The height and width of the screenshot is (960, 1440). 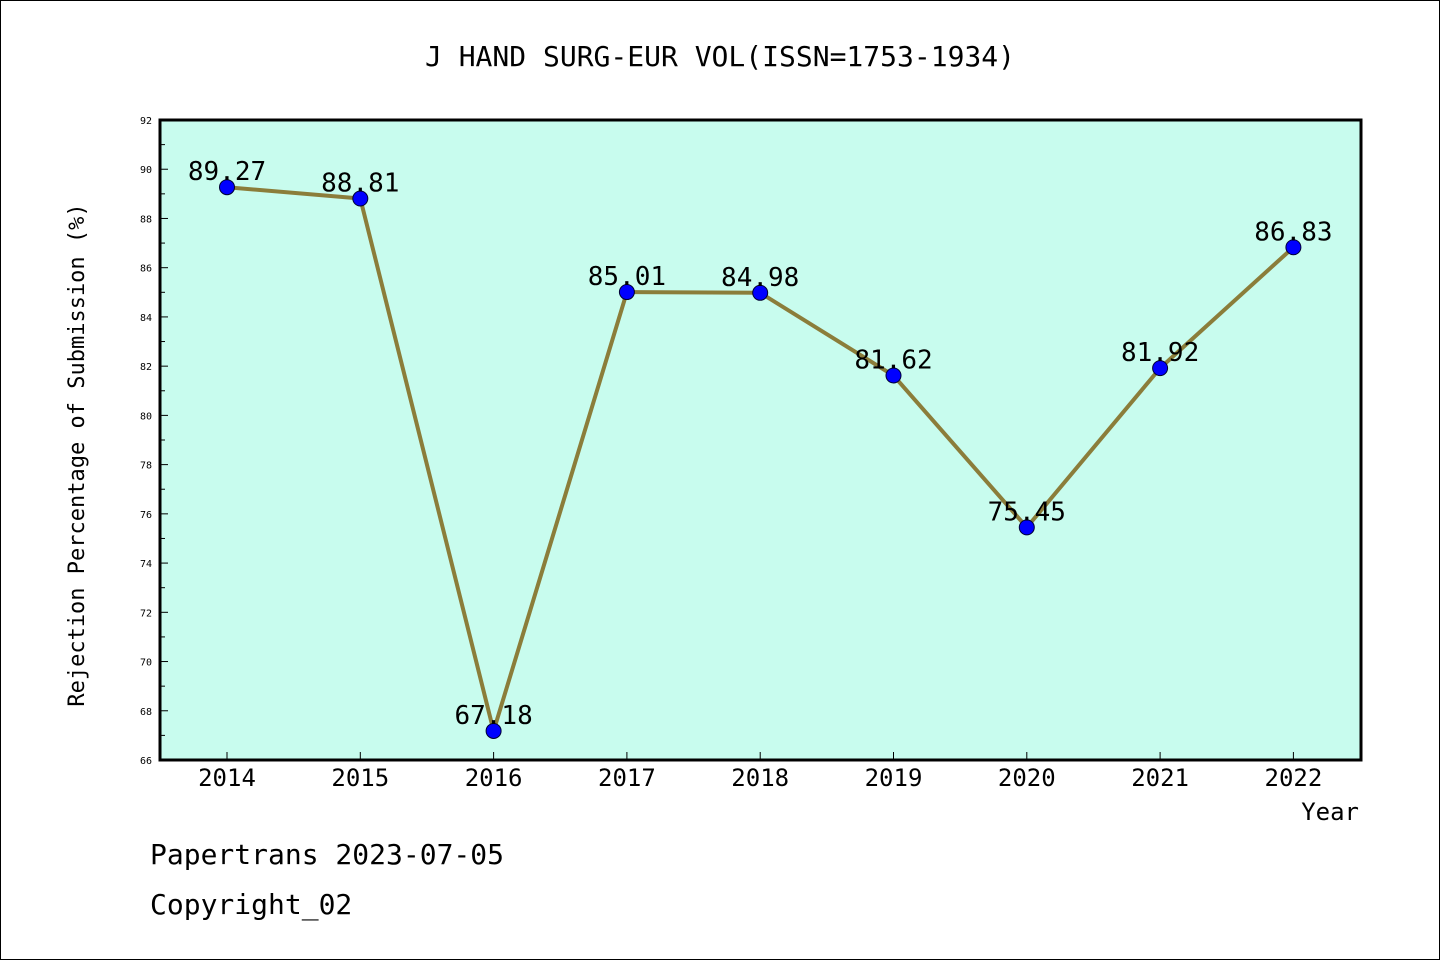 What do you see at coordinates (360, 184) in the screenshot?
I see `data-label: 88.81` at bounding box center [360, 184].